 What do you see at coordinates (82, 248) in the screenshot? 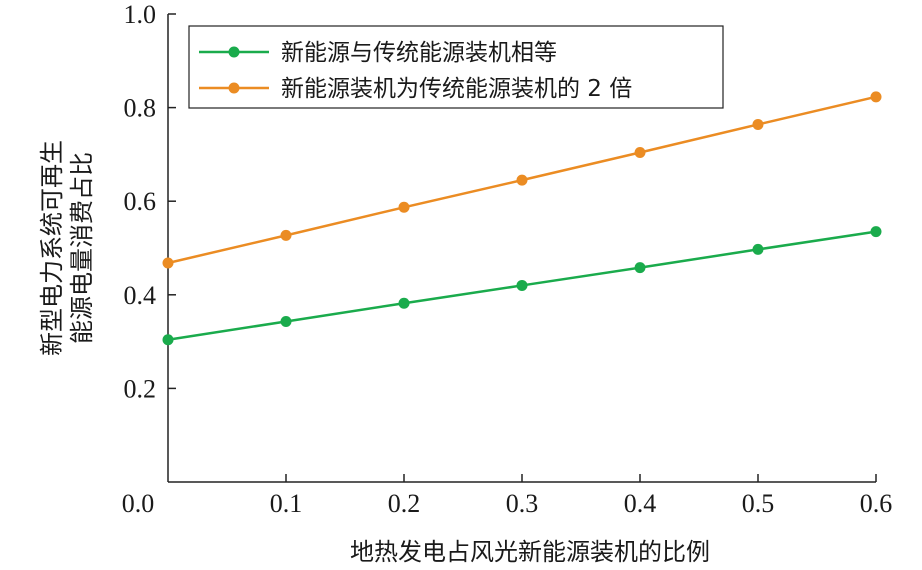
I see `y-axis-title-line-2: 能源电量消费占比` at bounding box center [82, 248].